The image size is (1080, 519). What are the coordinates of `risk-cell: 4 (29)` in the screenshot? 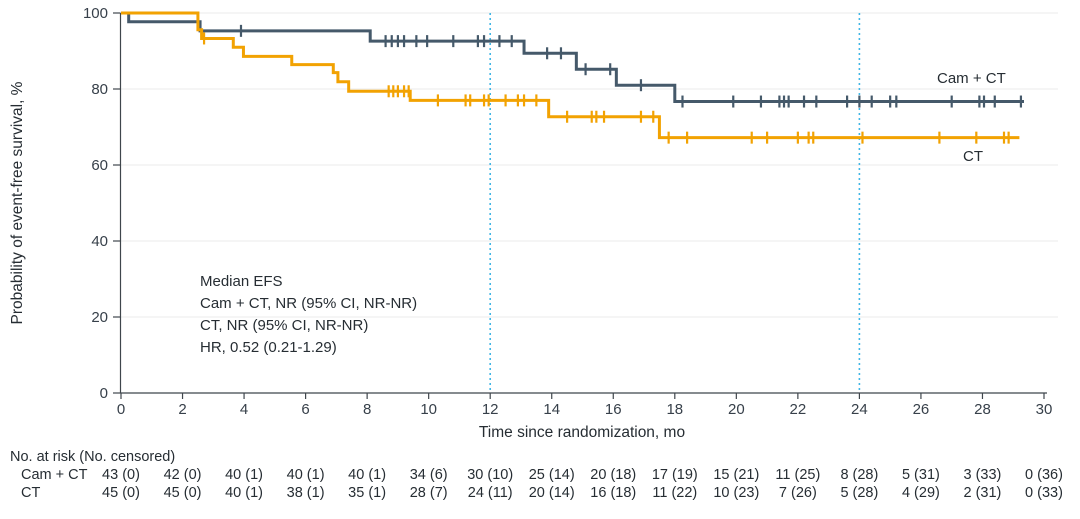 It's located at (920, 493).